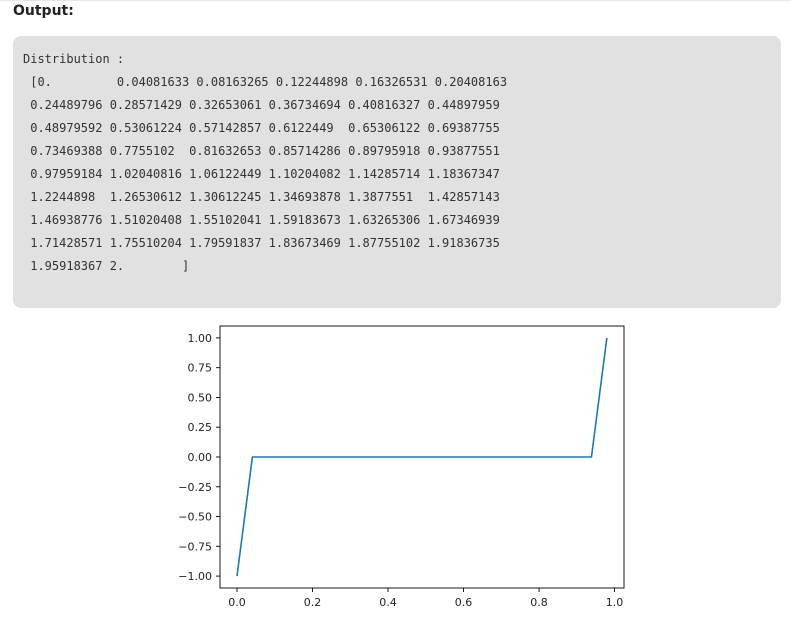 The image size is (791, 624). Describe the element at coordinates (43, 11) in the screenshot. I see `output-heading: Output:` at that location.